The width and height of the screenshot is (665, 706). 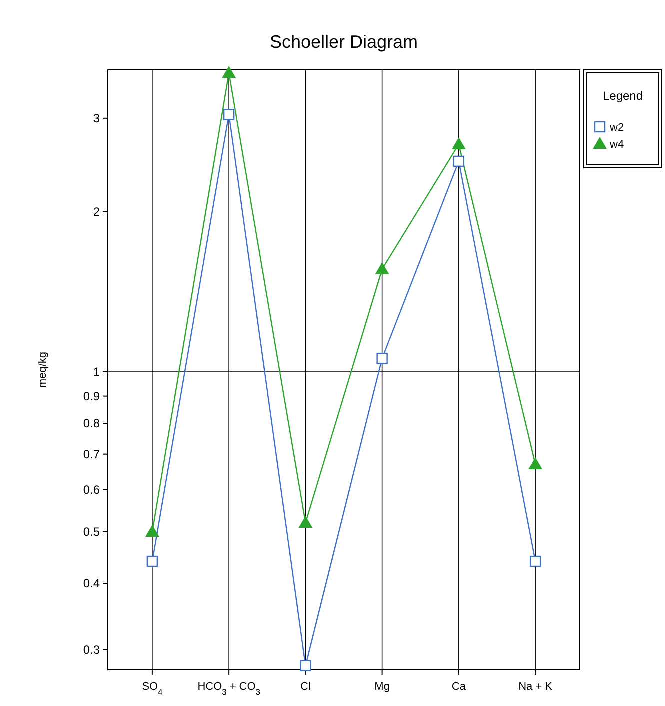 I want to click on legend-title: Legend, so click(x=623, y=96).